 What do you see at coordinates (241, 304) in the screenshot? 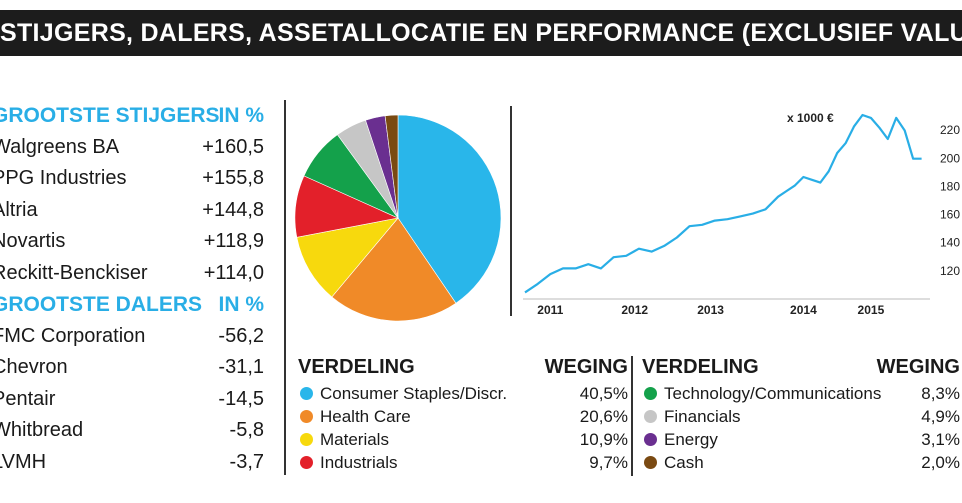
I see `losers-unit: IN %` at bounding box center [241, 304].